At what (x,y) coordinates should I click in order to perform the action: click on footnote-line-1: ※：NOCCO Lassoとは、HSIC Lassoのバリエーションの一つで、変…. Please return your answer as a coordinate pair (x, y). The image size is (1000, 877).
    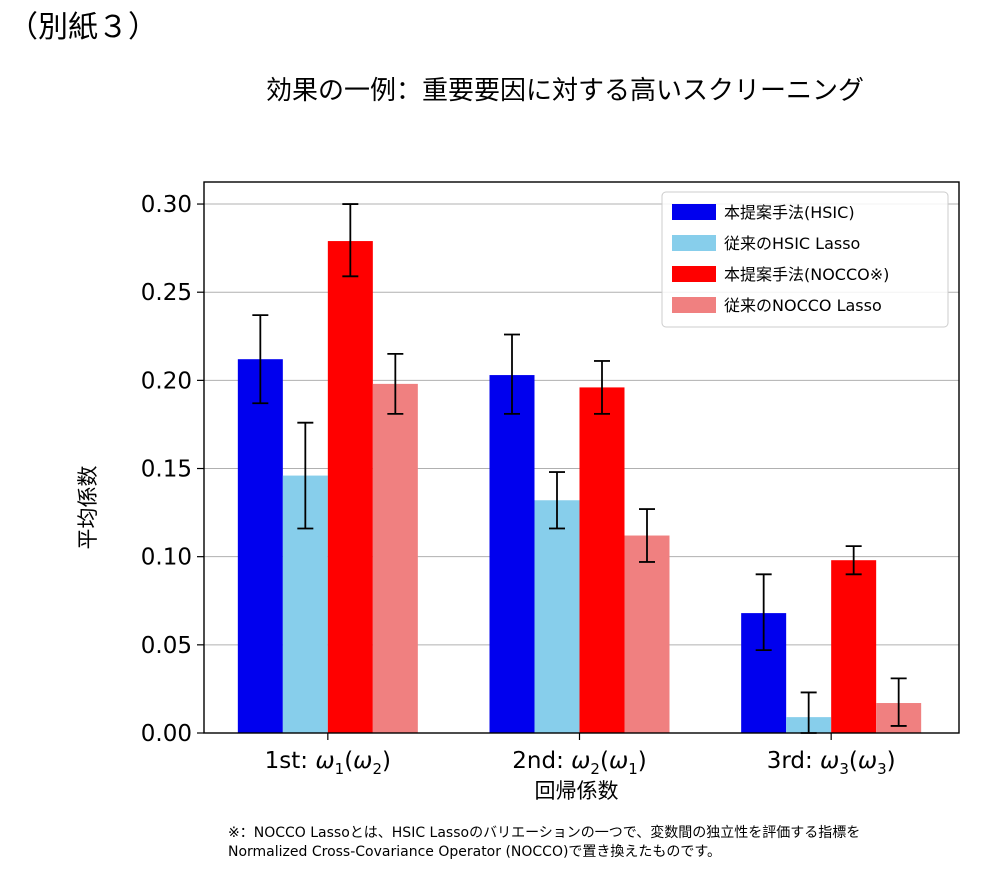
    Looking at the image, I should click on (544, 833).